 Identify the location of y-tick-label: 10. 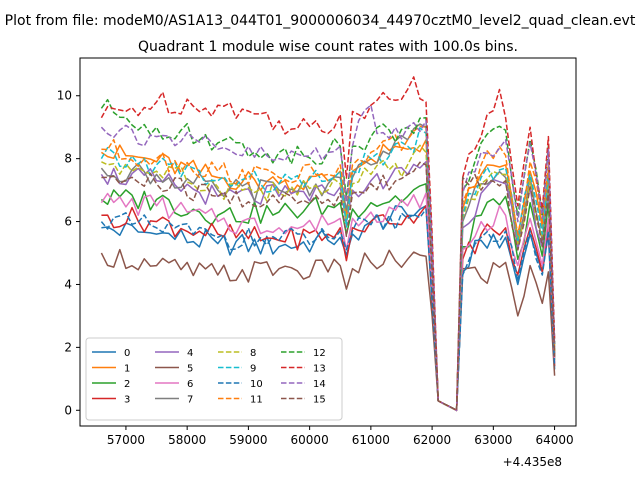
(64, 96).